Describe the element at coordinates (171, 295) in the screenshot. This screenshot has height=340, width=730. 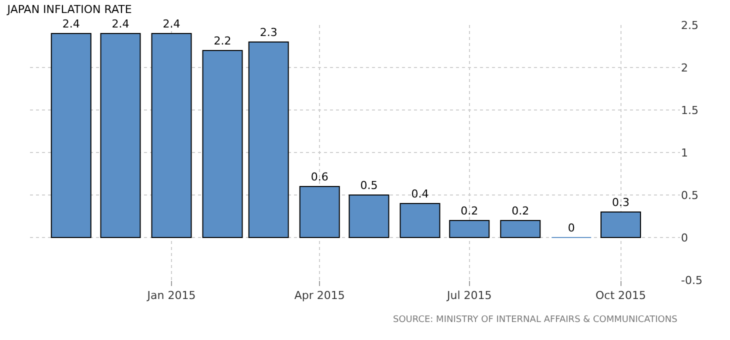
I see `x-tick-label: Jan 2015` at that location.